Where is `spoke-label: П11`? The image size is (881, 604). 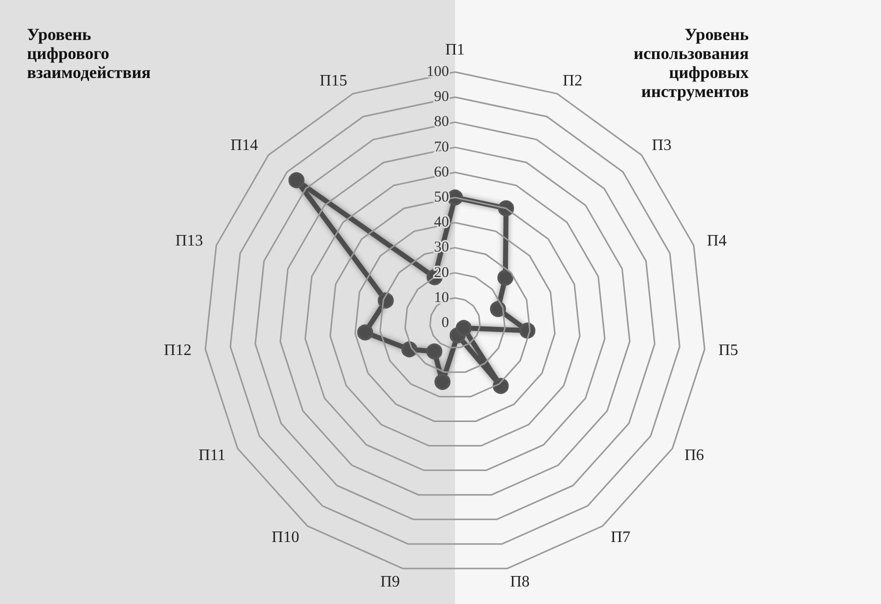 spoke-label: П11 is located at coordinates (212, 455).